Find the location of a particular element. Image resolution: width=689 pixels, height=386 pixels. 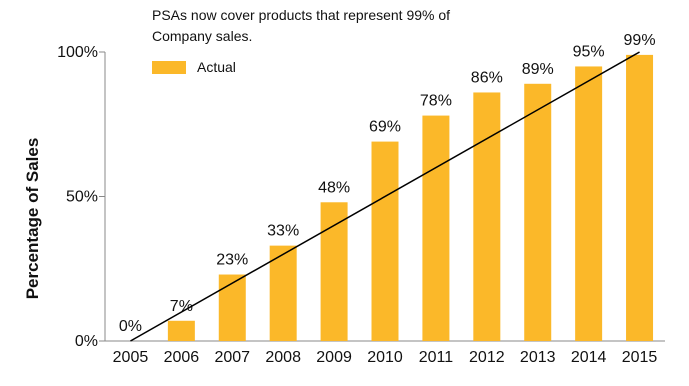

bar-value-label: 99% is located at coordinates (640, 40).